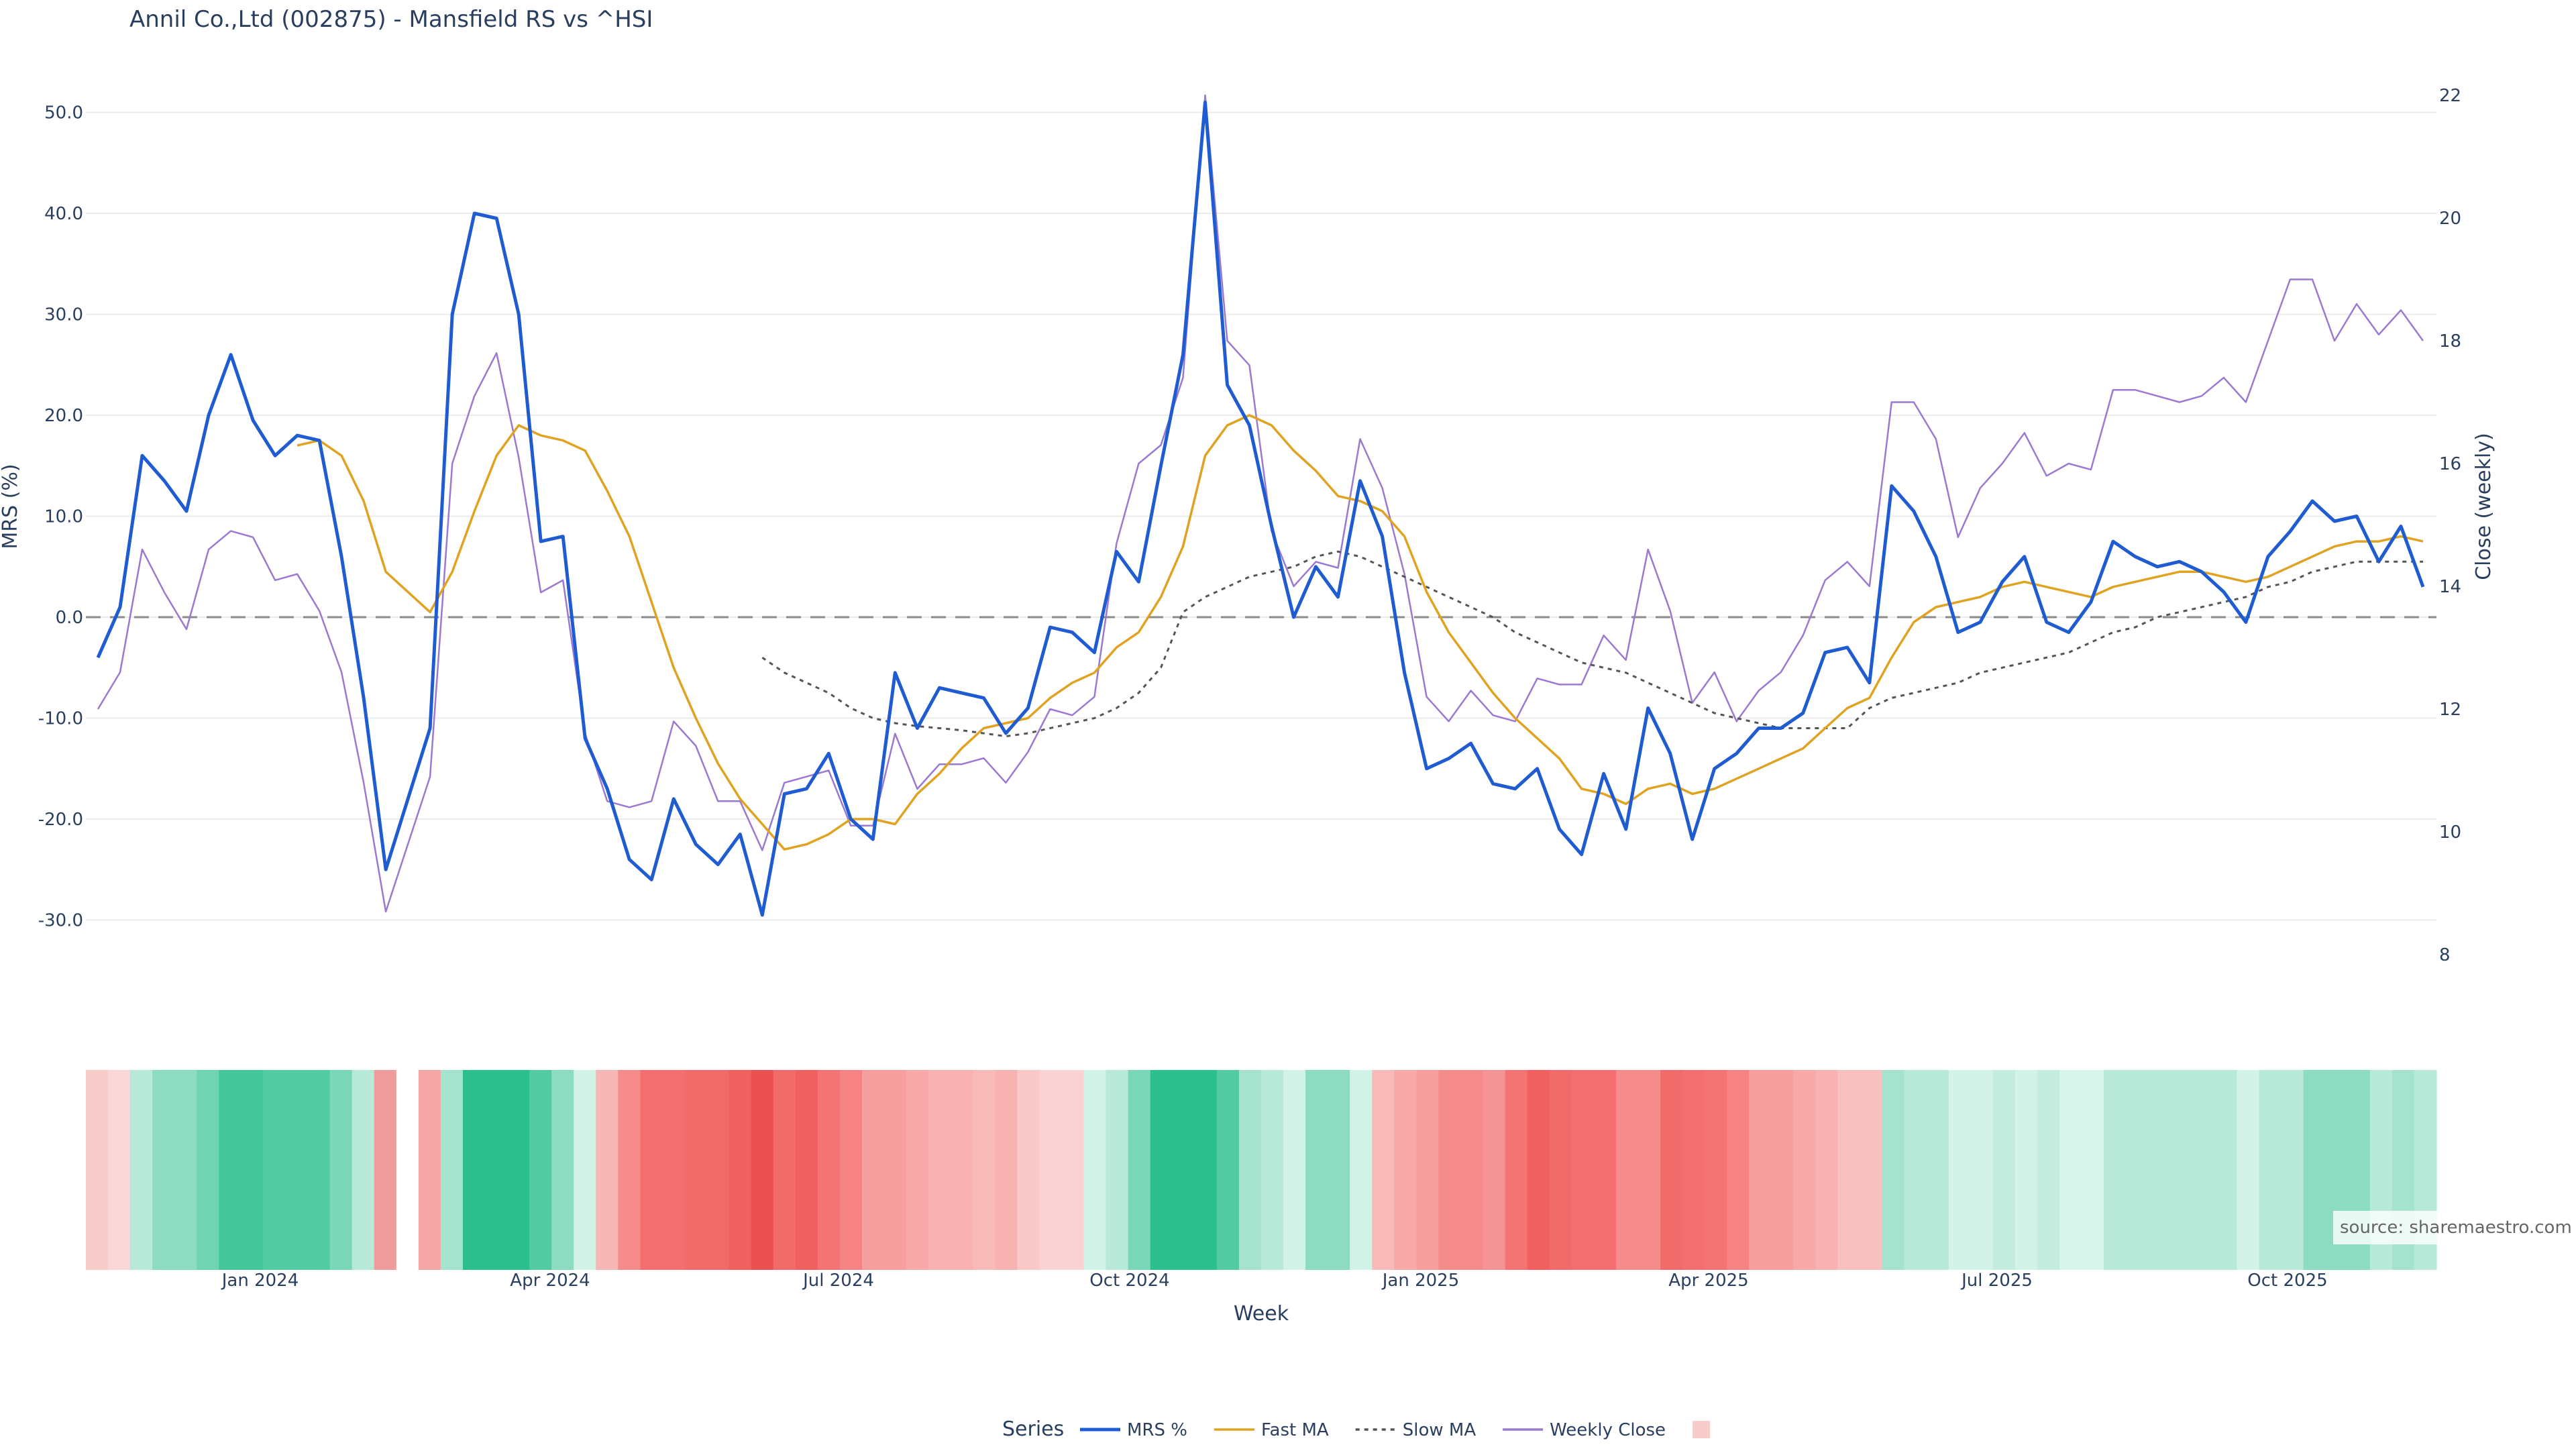  What do you see at coordinates (1295, 1430) in the screenshot?
I see `legend-label: Fast MA` at bounding box center [1295, 1430].